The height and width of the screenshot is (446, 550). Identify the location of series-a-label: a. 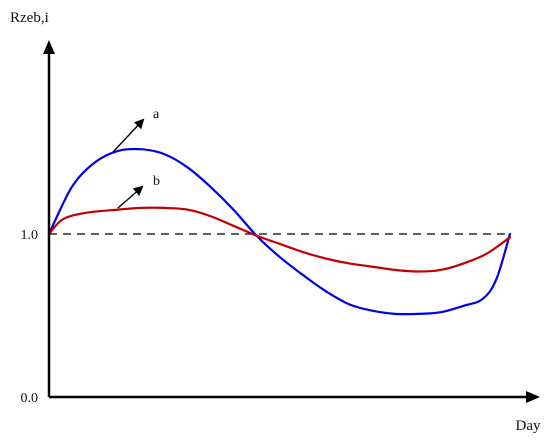
(156, 114).